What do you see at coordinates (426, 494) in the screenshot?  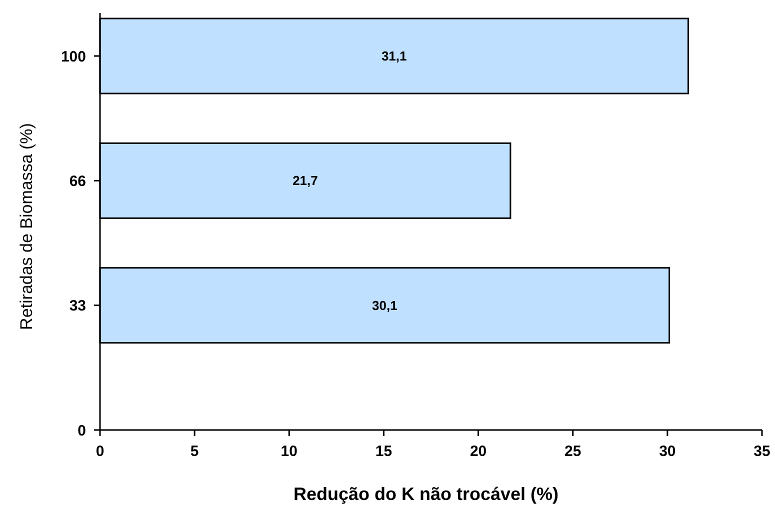 I see `x-axis-title: Redução do K não trocável (%)` at bounding box center [426, 494].